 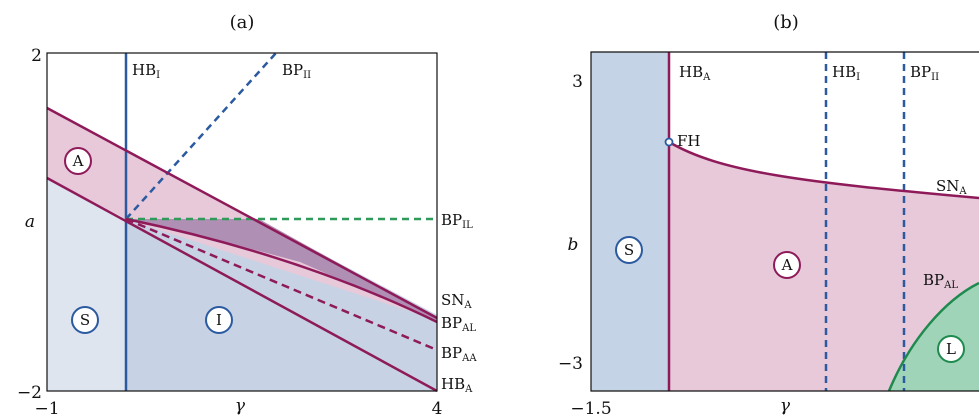 I want to click on label-bp-il: BPIL, so click(x=457, y=221).